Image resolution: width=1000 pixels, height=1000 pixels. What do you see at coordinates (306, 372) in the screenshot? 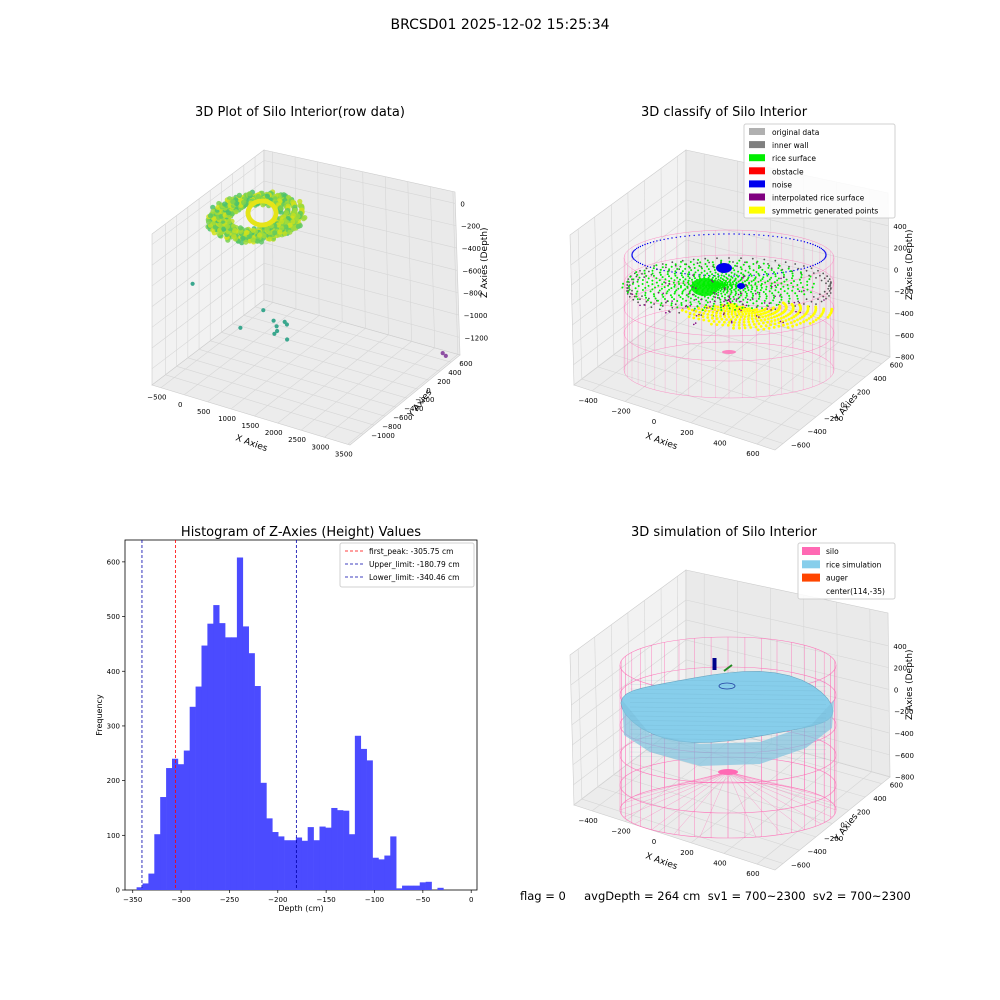
I see `raw-3d-floor` at bounding box center [306, 372].